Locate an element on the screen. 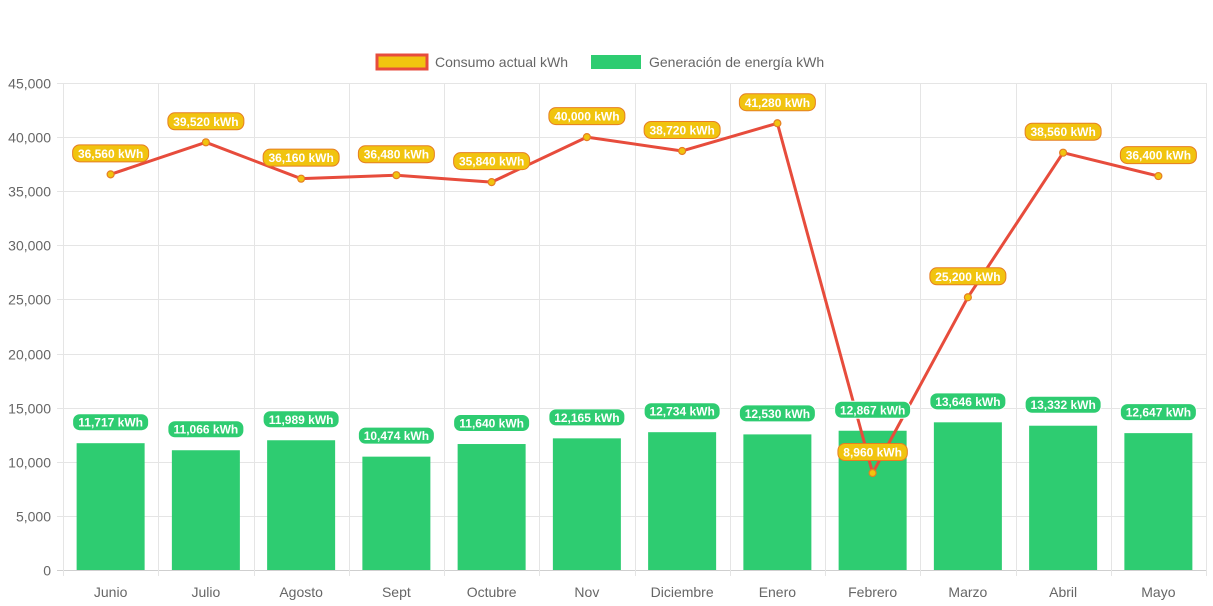 This screenshot has height=606, width=1213. line-data-label-group: 35,840 kWh is located at coordinates (492, 161).